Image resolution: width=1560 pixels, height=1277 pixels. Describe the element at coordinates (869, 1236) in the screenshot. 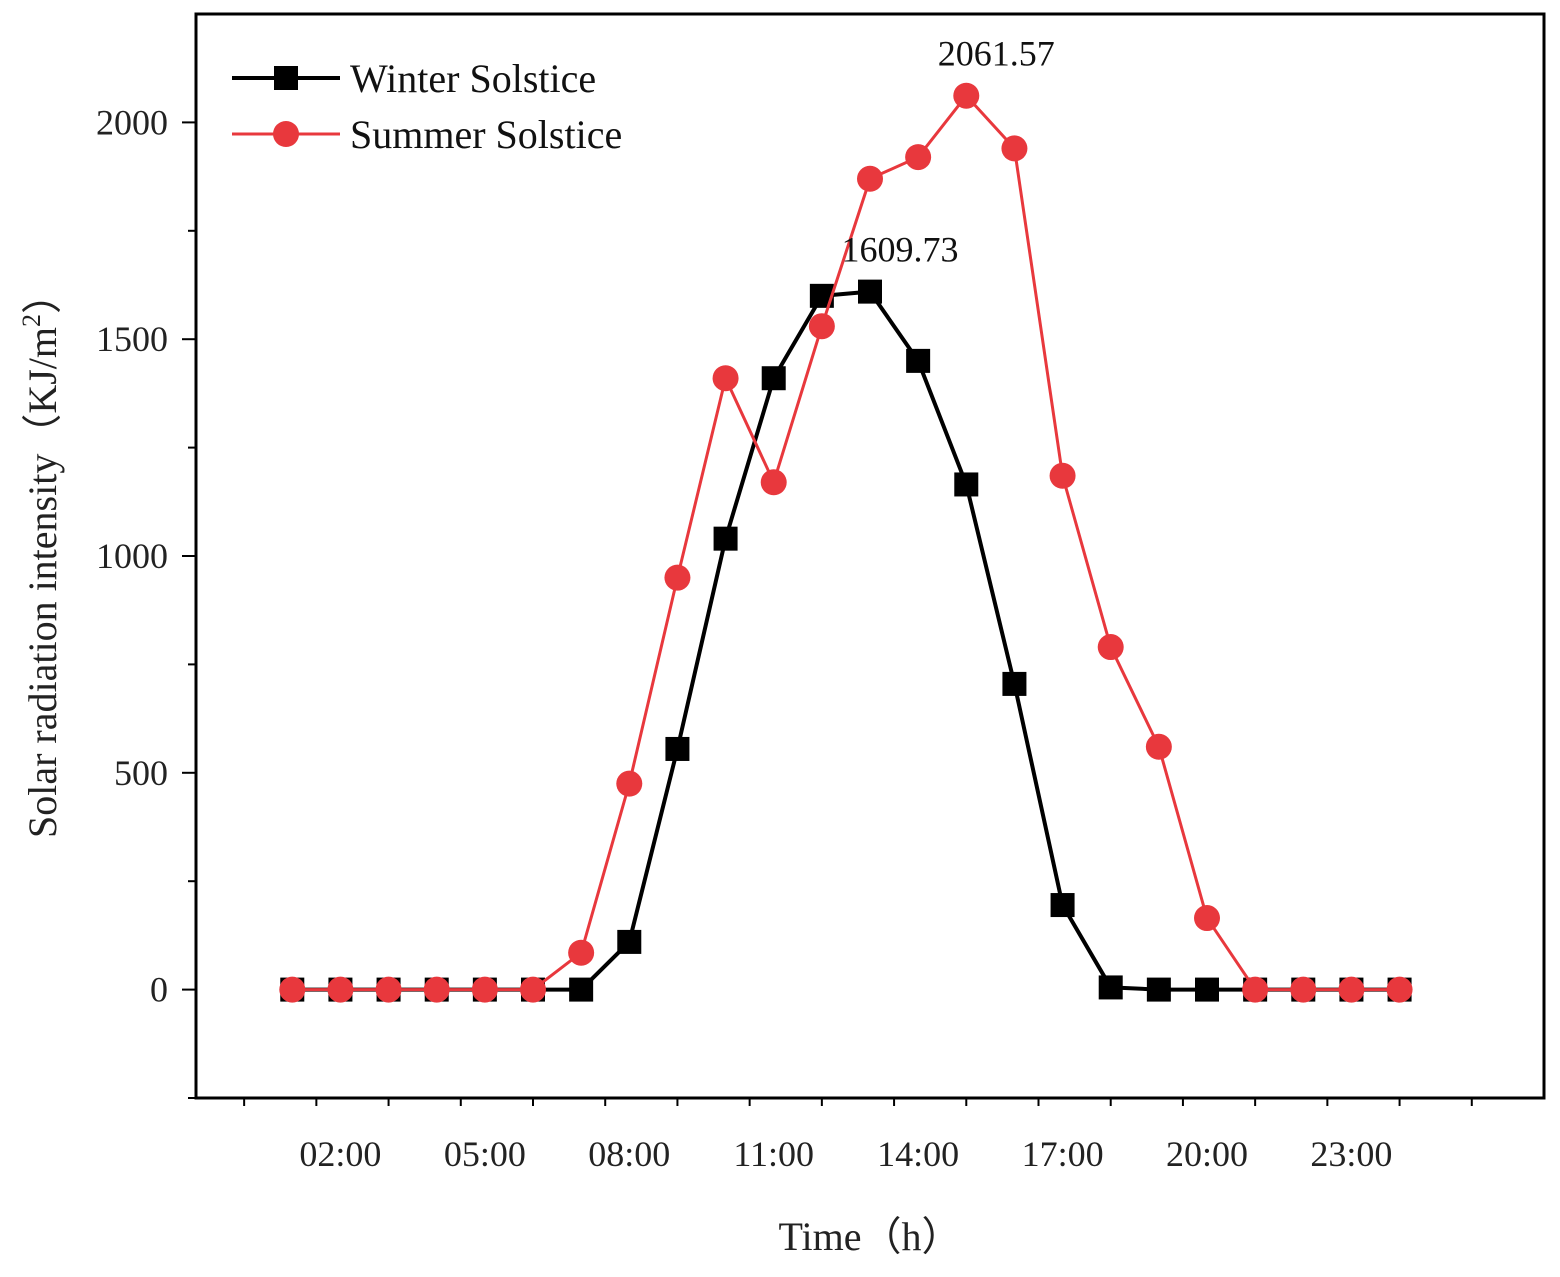

I see `x-axis-title: Time（h）` at that location.